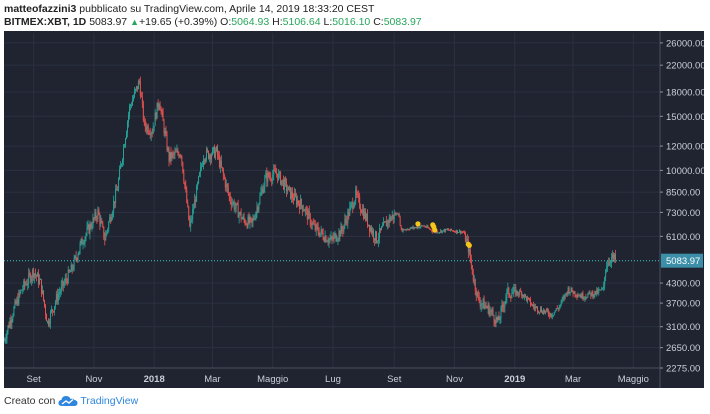  Describe the element at coordinates (34, 379) in the screenshot. I see `x-tick-label: Set` at that location.